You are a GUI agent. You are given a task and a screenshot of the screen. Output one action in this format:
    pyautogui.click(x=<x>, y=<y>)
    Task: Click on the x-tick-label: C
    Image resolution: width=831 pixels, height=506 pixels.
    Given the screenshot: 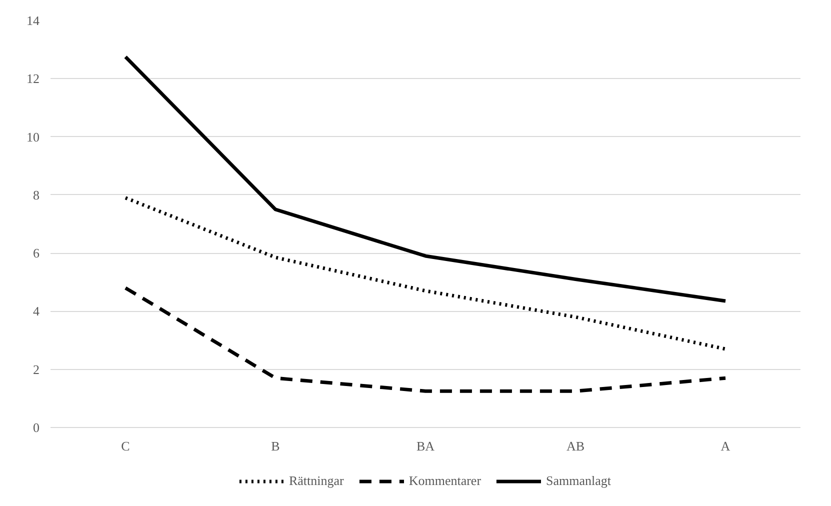 What is the action you would take?
    pyautogui.click(x=125, y=446)
    